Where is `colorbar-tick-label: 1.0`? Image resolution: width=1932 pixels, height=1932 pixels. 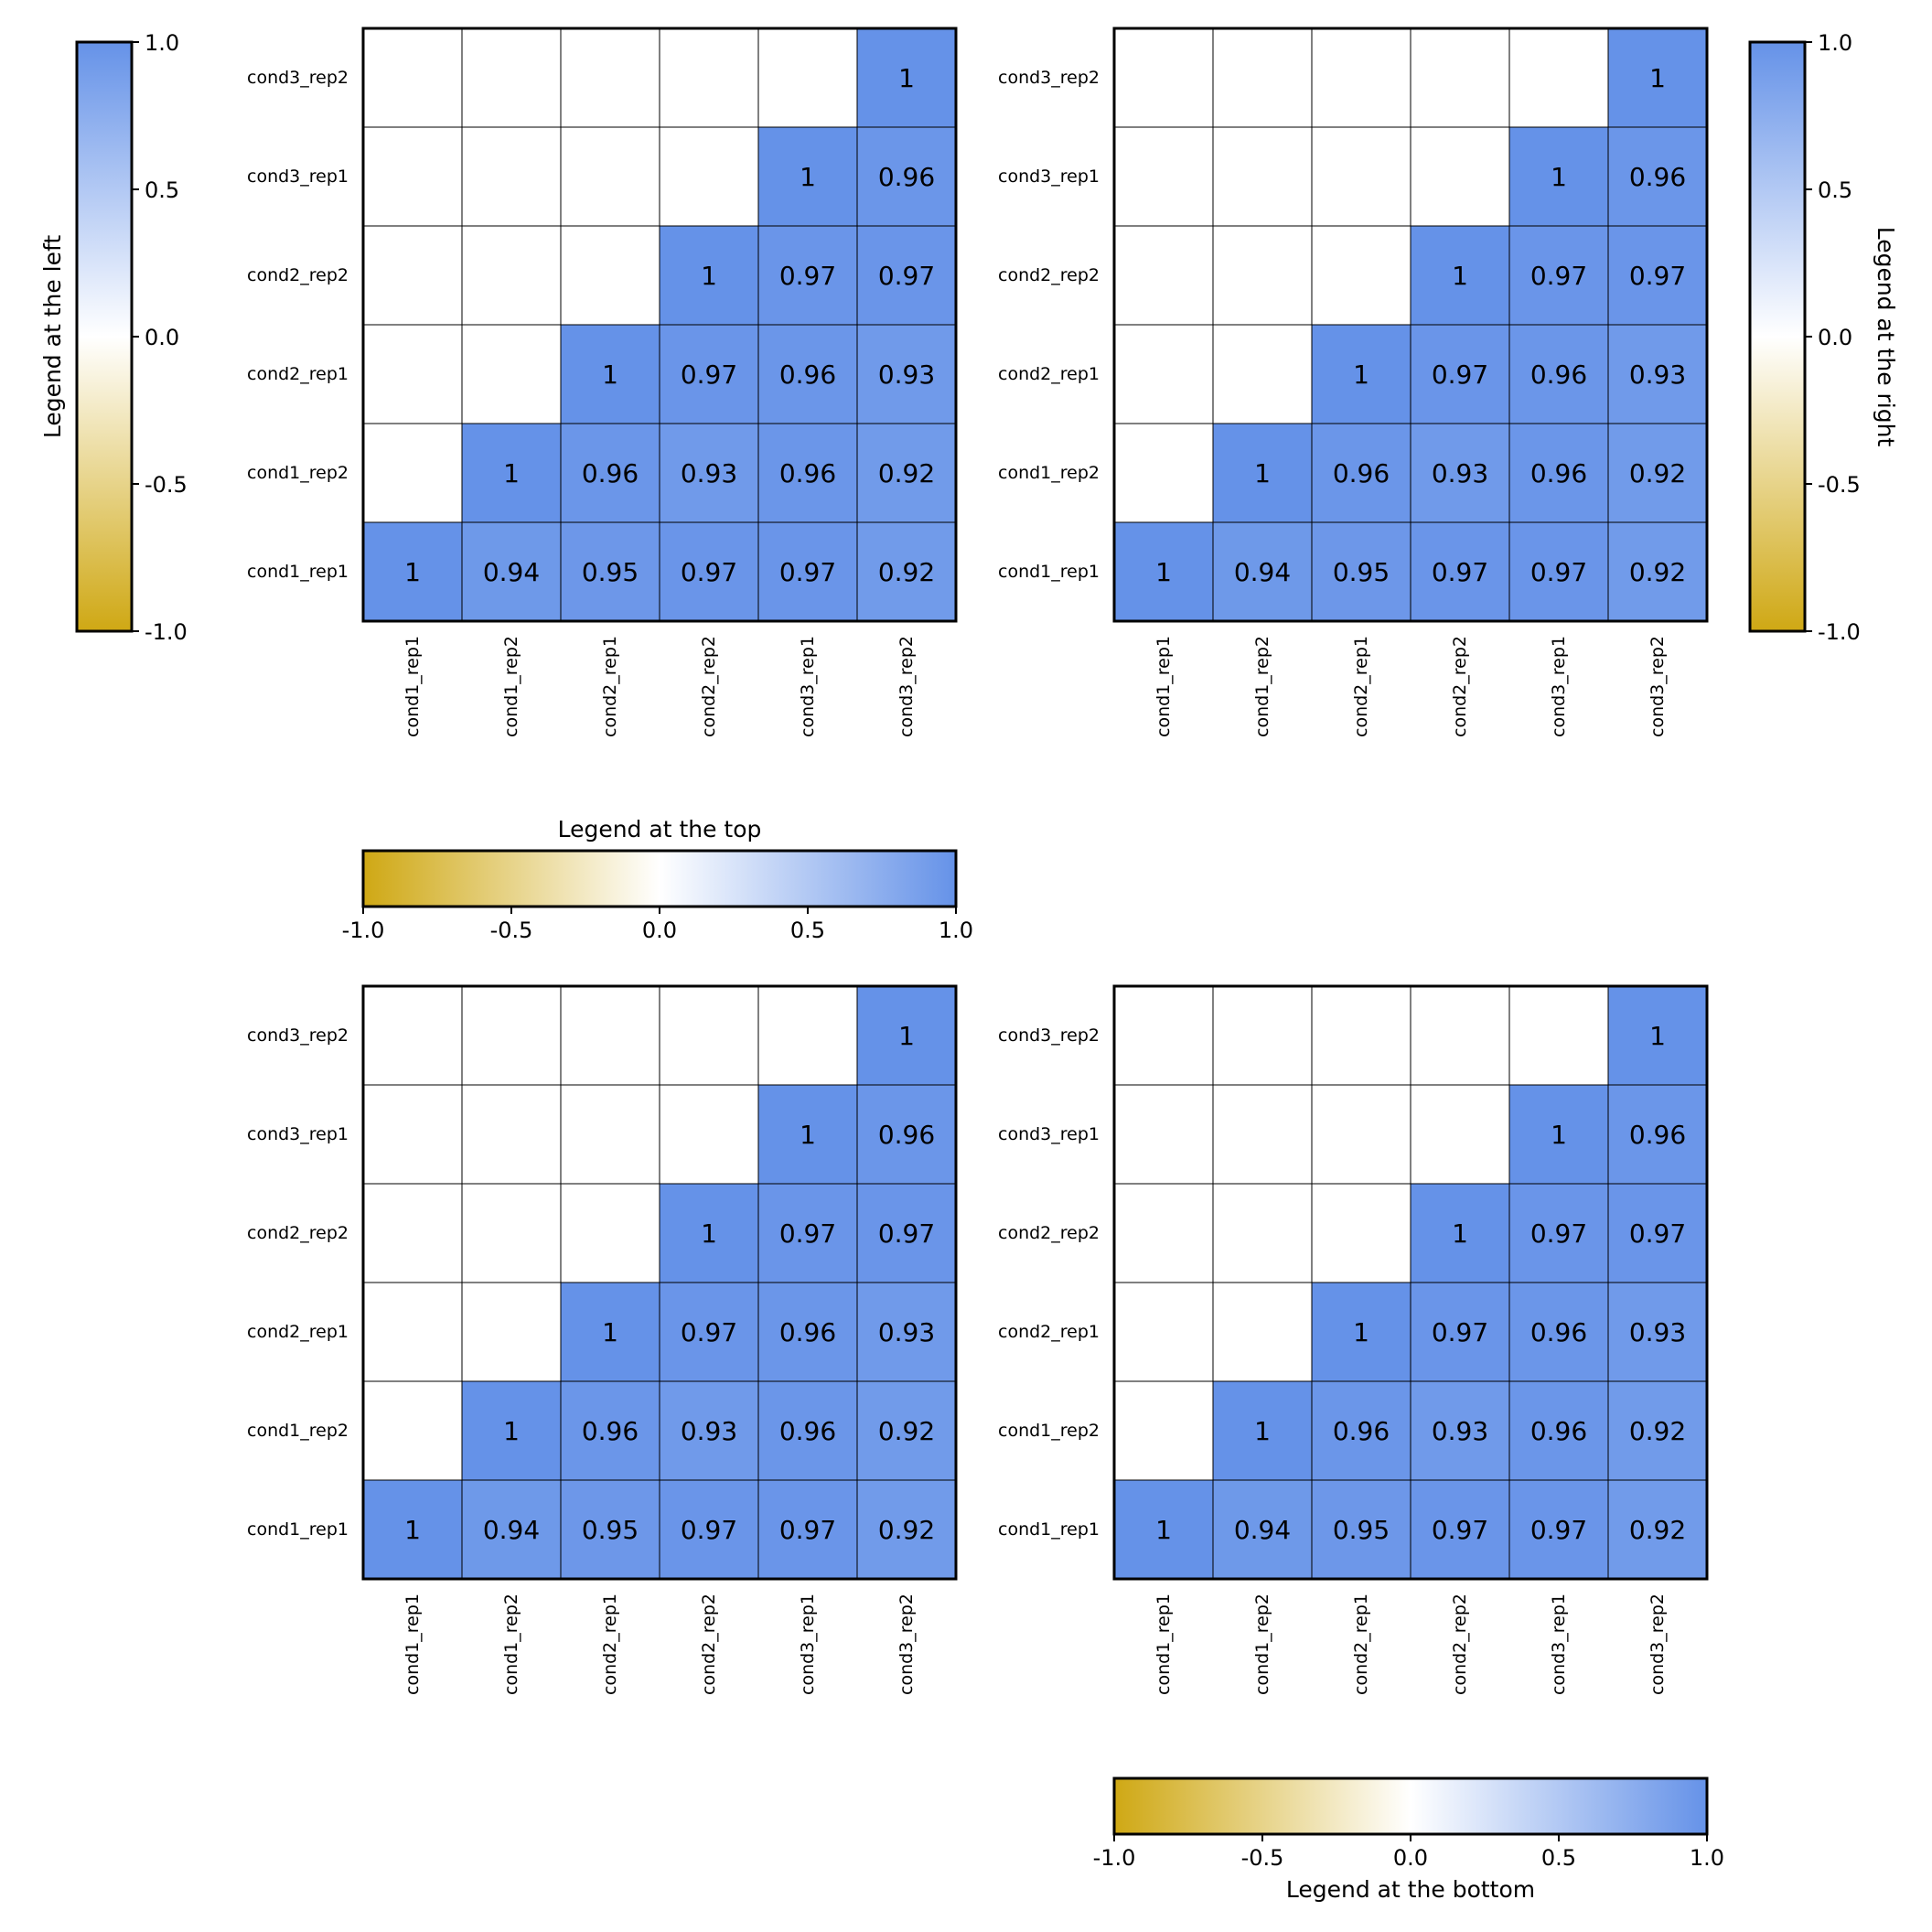 colorbar-tick-label: 1.0 is located at coordinates (1707, 1858).